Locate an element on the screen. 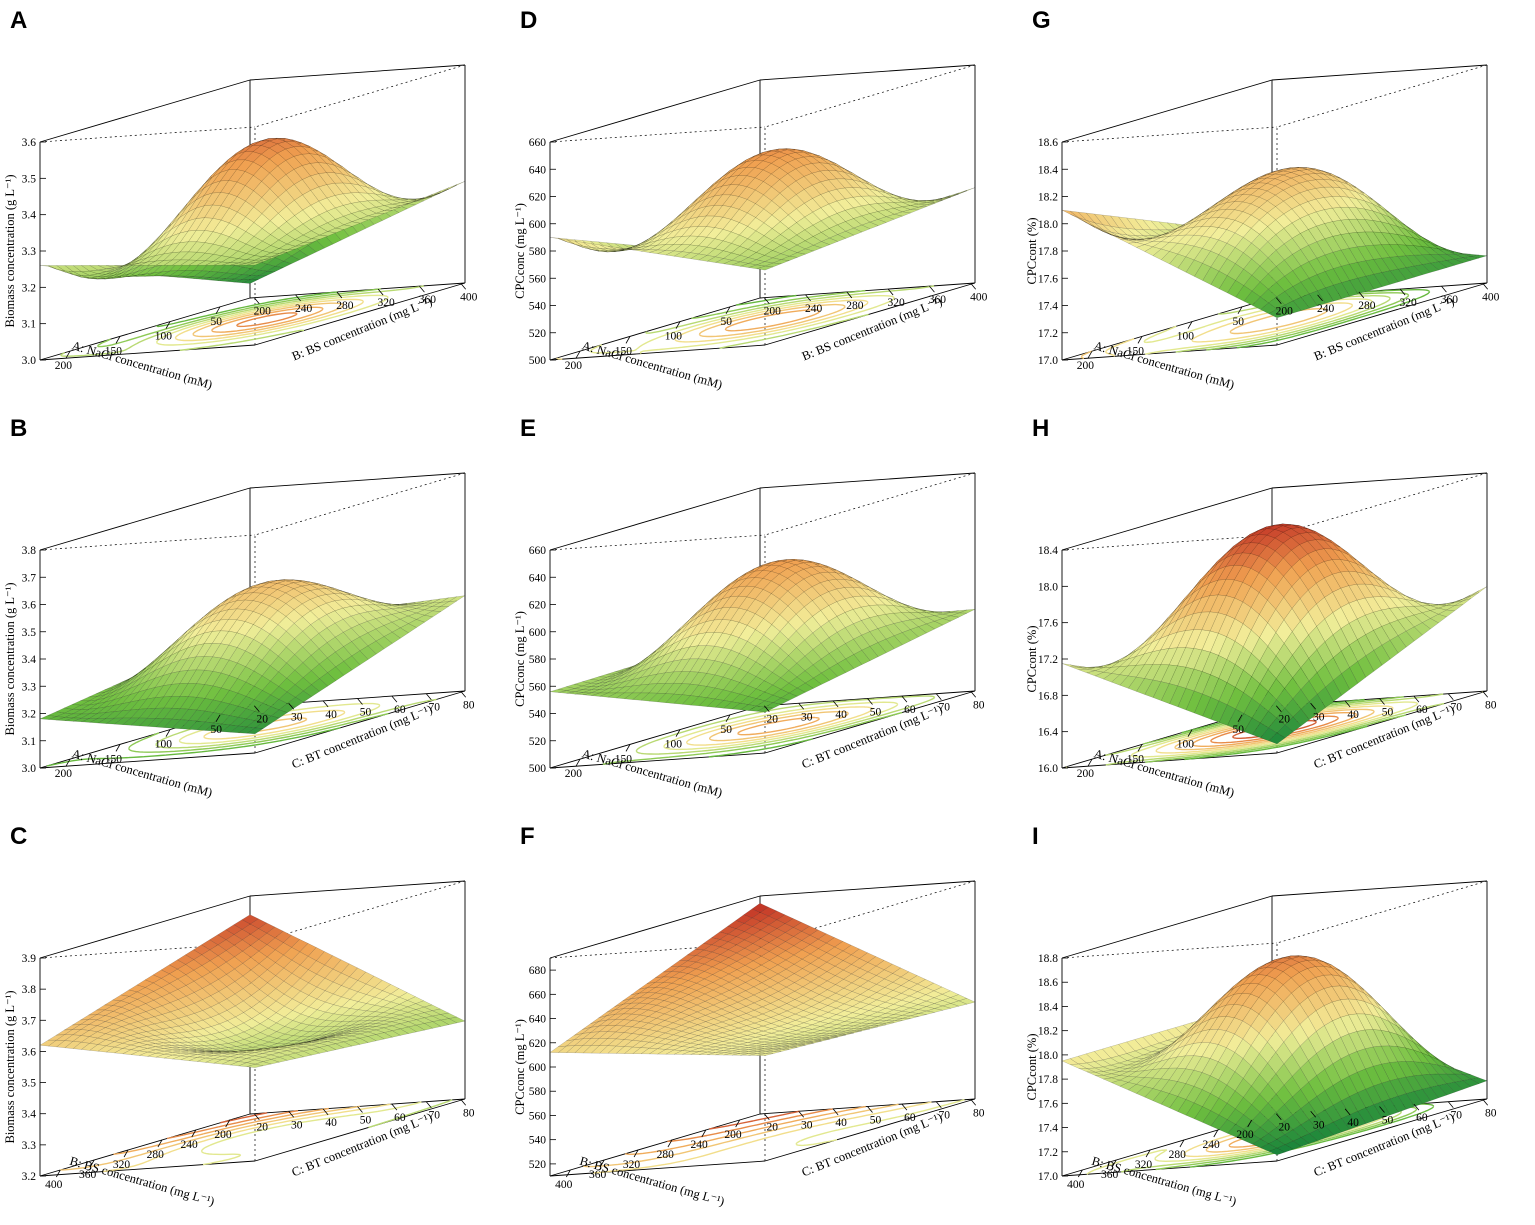  y-tick-label: 50 is located at coordinates (876, 1121).